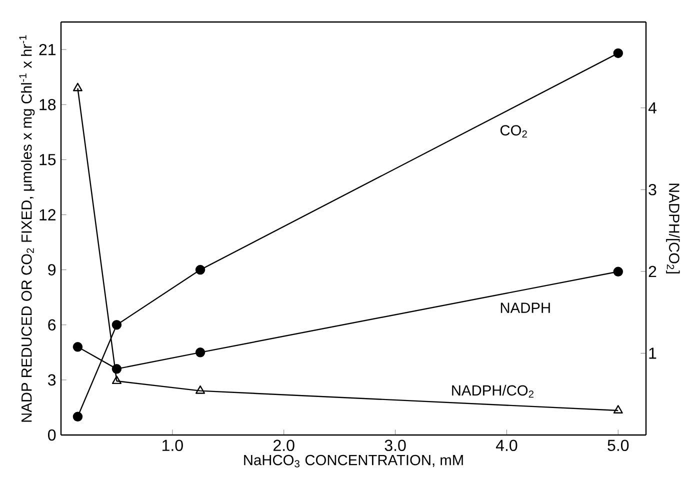  What do you see at coordinates (493, 391) in the screenshot?
I see `series-label: NADPH/CO$_{2}$` at bounding box center [493, 391].